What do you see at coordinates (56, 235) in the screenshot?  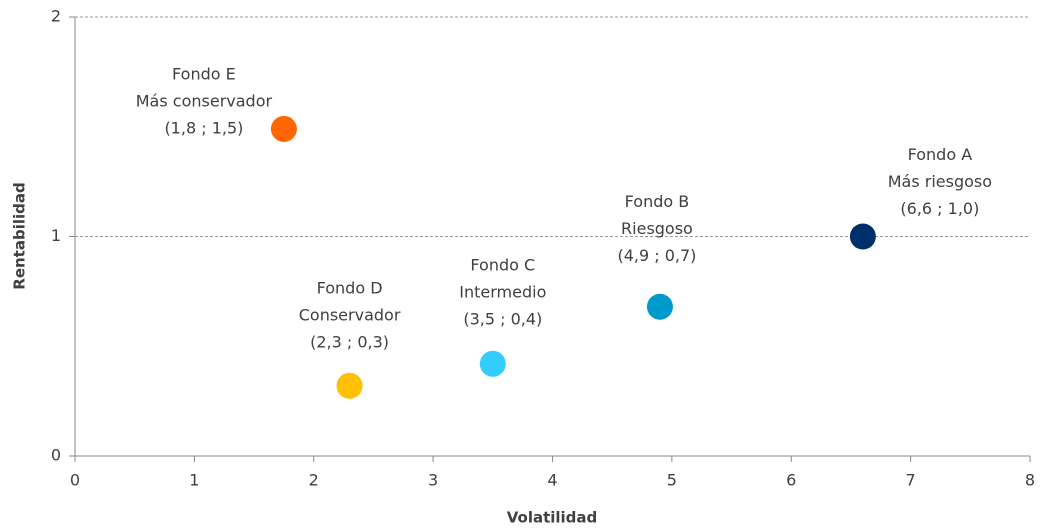 I see `y-tick-label: 1` at bounding box center [56, 235].